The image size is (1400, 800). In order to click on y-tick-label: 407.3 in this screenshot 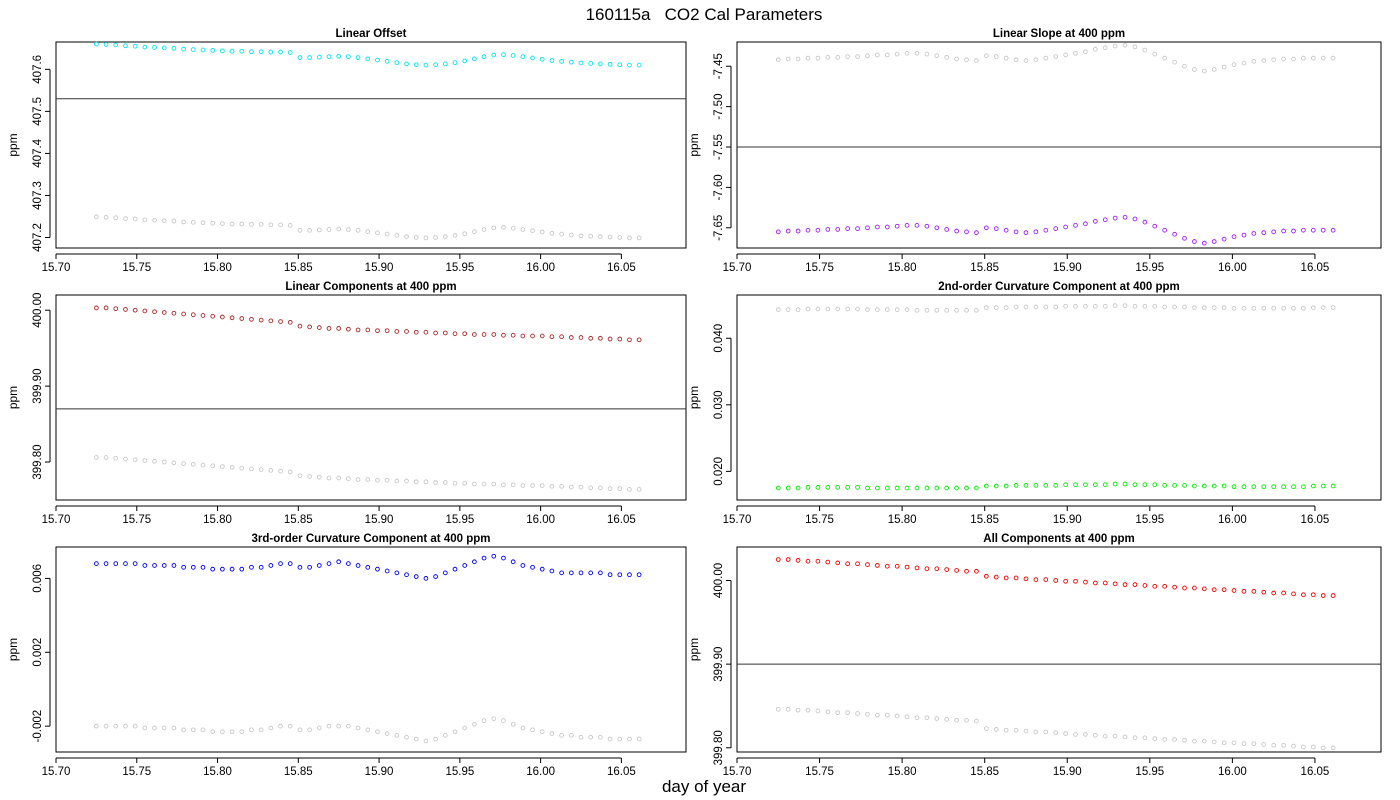, I will do `click(38, 195)`.